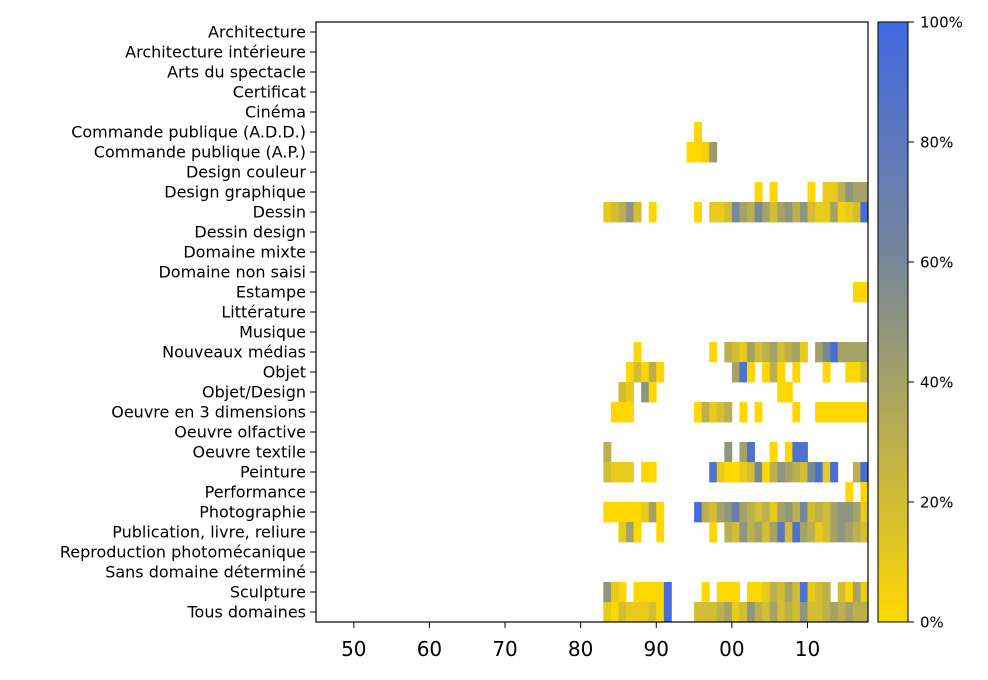  What do you see at coordinates (272, 332) in the screenshot?
I see `y-tick-label: Musique` at bounding box center [272, 332].